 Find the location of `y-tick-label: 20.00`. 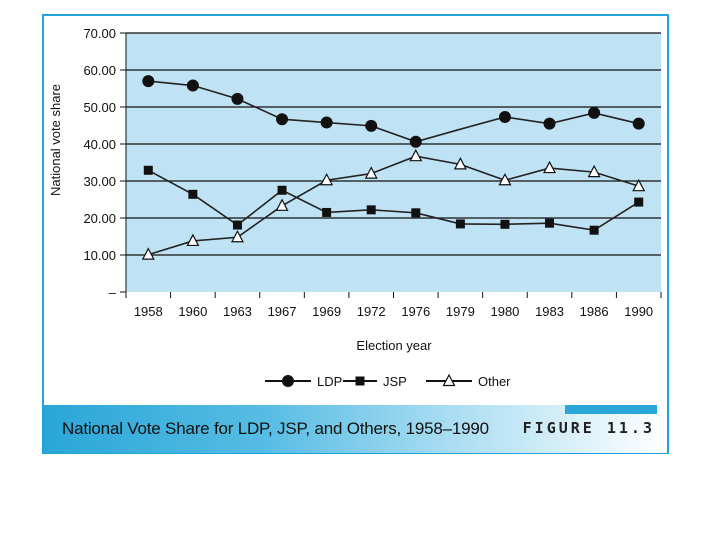

y-tick-label: 20.00 is located at coordinates (99, 218).